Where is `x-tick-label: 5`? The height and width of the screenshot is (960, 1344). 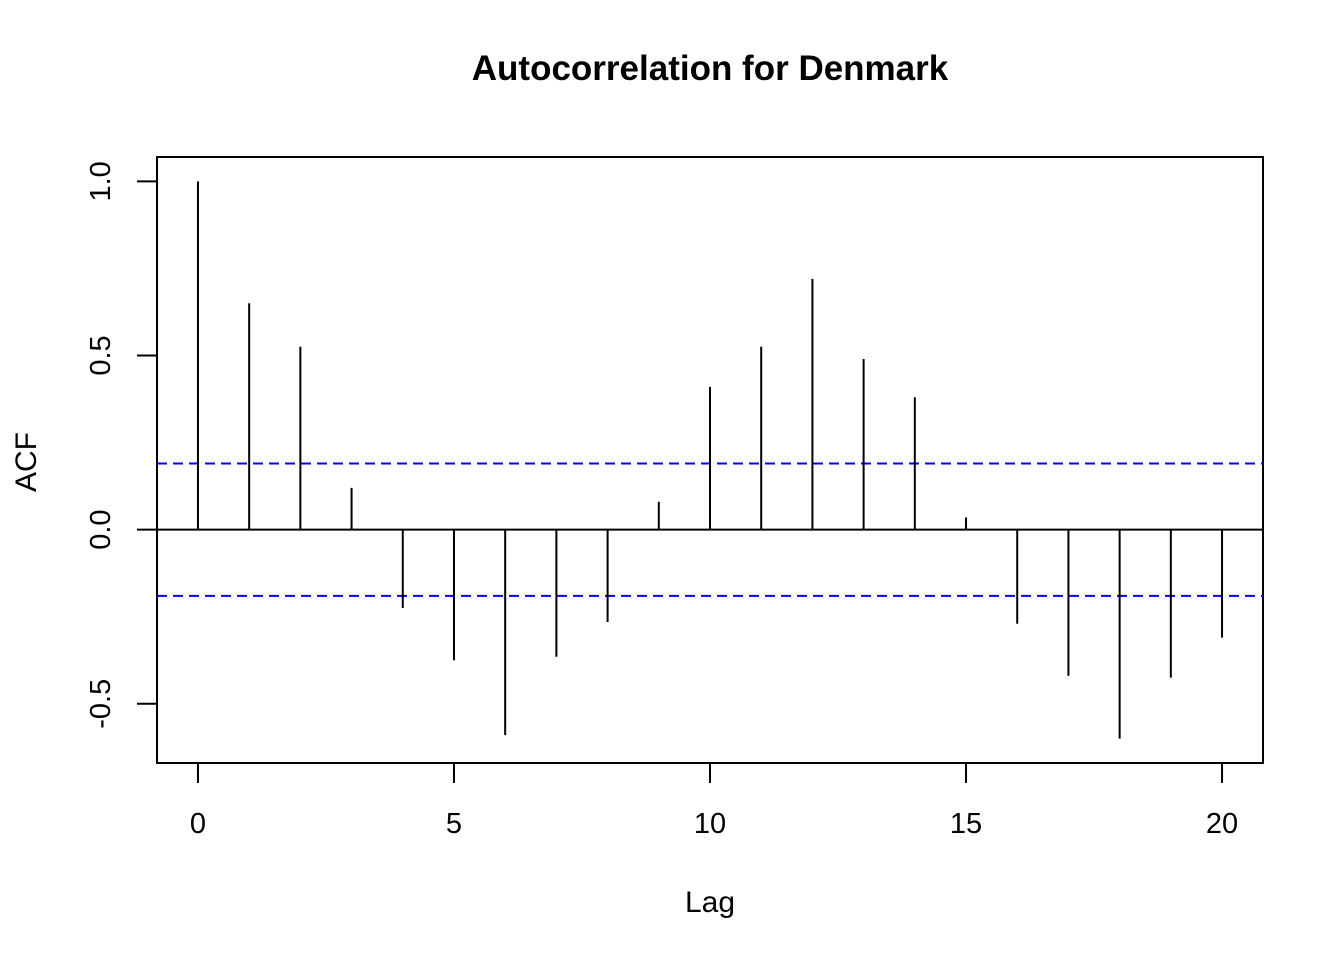 x-tick-label: 5 is located at coordinates (454, 824).